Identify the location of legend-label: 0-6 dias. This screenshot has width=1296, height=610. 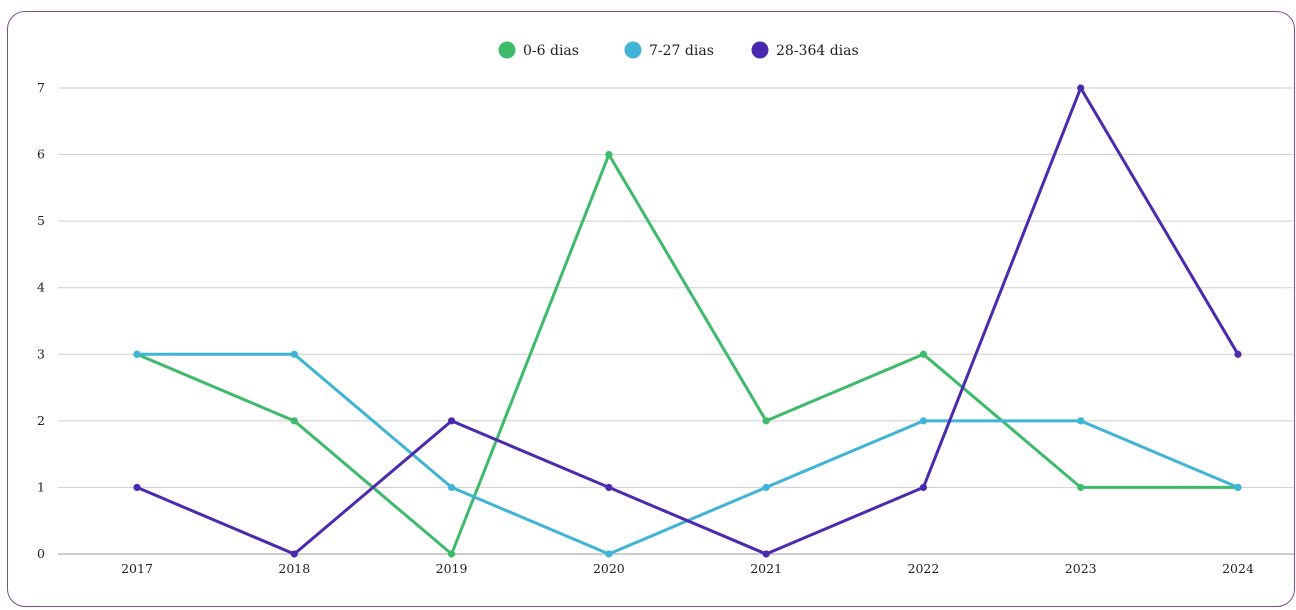
(551, 51).